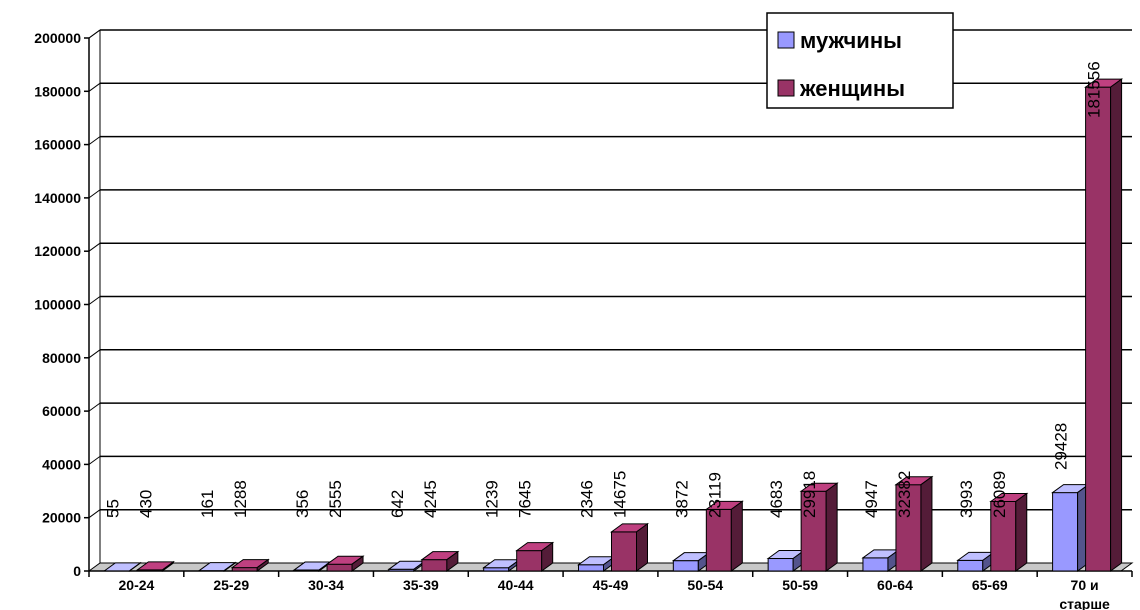  I want to click on y-tick-label: 120000, so click(57, 251).